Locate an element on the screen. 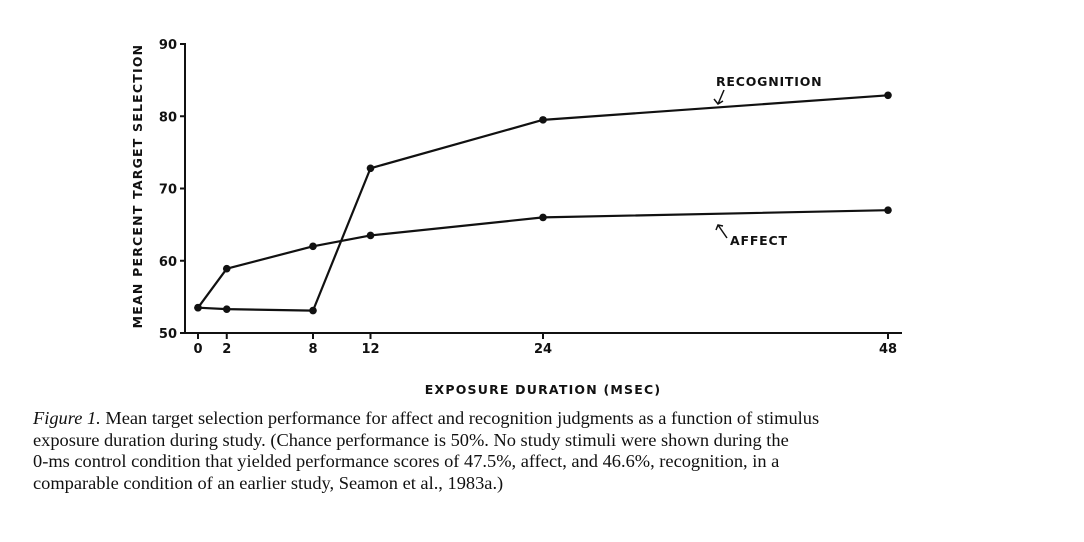 This screenshot has height=542, width=1084. affect-arrow is located at coordinates (721, 231).